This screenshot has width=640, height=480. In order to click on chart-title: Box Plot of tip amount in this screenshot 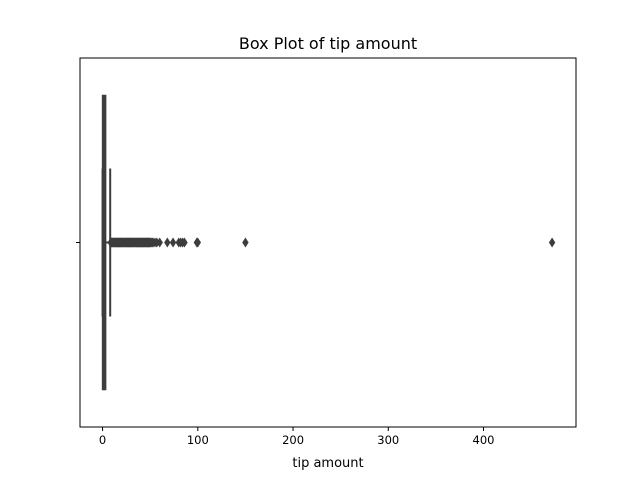, I will do `click(328, 43)`.